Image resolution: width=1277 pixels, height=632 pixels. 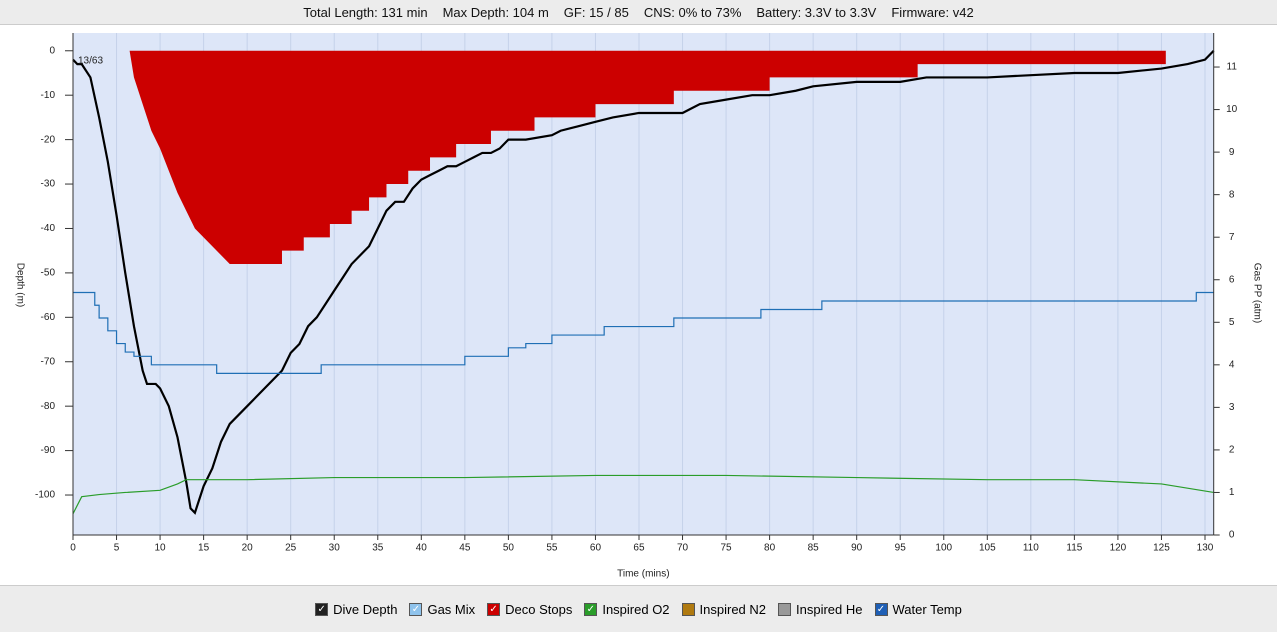 I want to click on legend-item: ✓ Dive Depth, so click(x=356, y=609).